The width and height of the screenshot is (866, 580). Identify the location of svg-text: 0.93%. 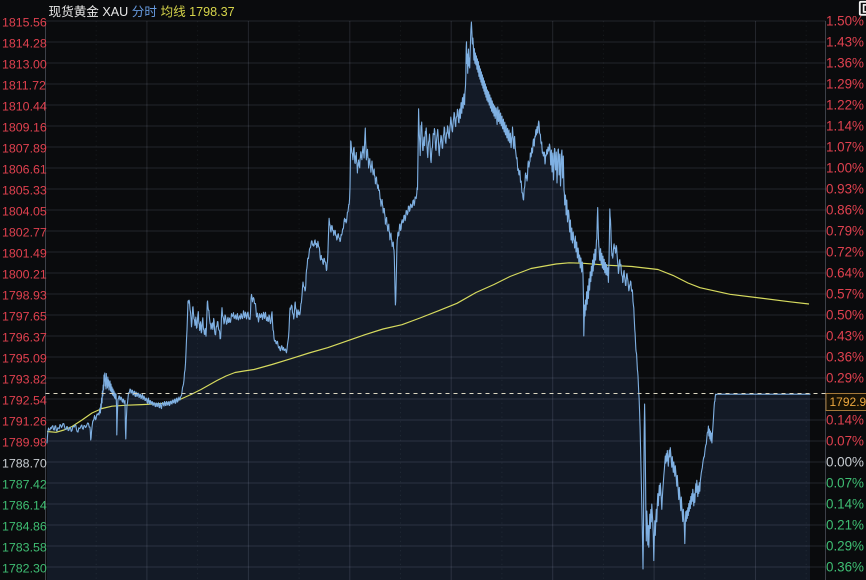
(845, 189).